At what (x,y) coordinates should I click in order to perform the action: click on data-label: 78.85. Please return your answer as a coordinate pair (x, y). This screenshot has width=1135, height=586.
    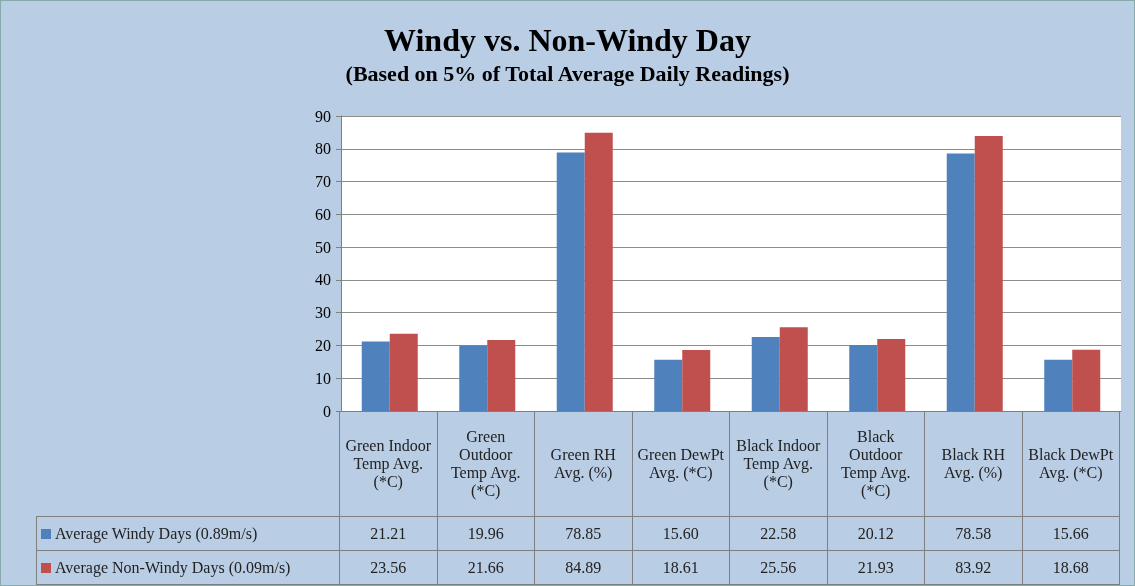
    Looking at the image, I should click on (583, 533).